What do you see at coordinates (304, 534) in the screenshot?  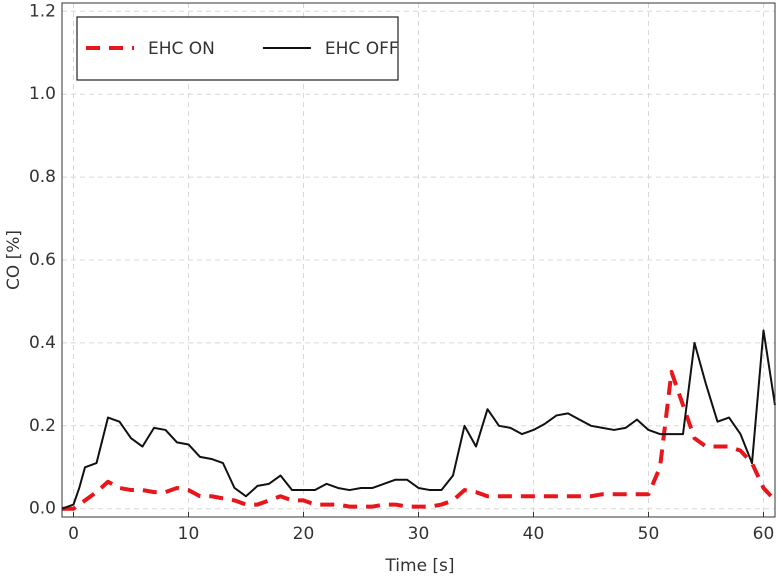 I see `x-tick-label: 20` at bounding box center [304, 534].